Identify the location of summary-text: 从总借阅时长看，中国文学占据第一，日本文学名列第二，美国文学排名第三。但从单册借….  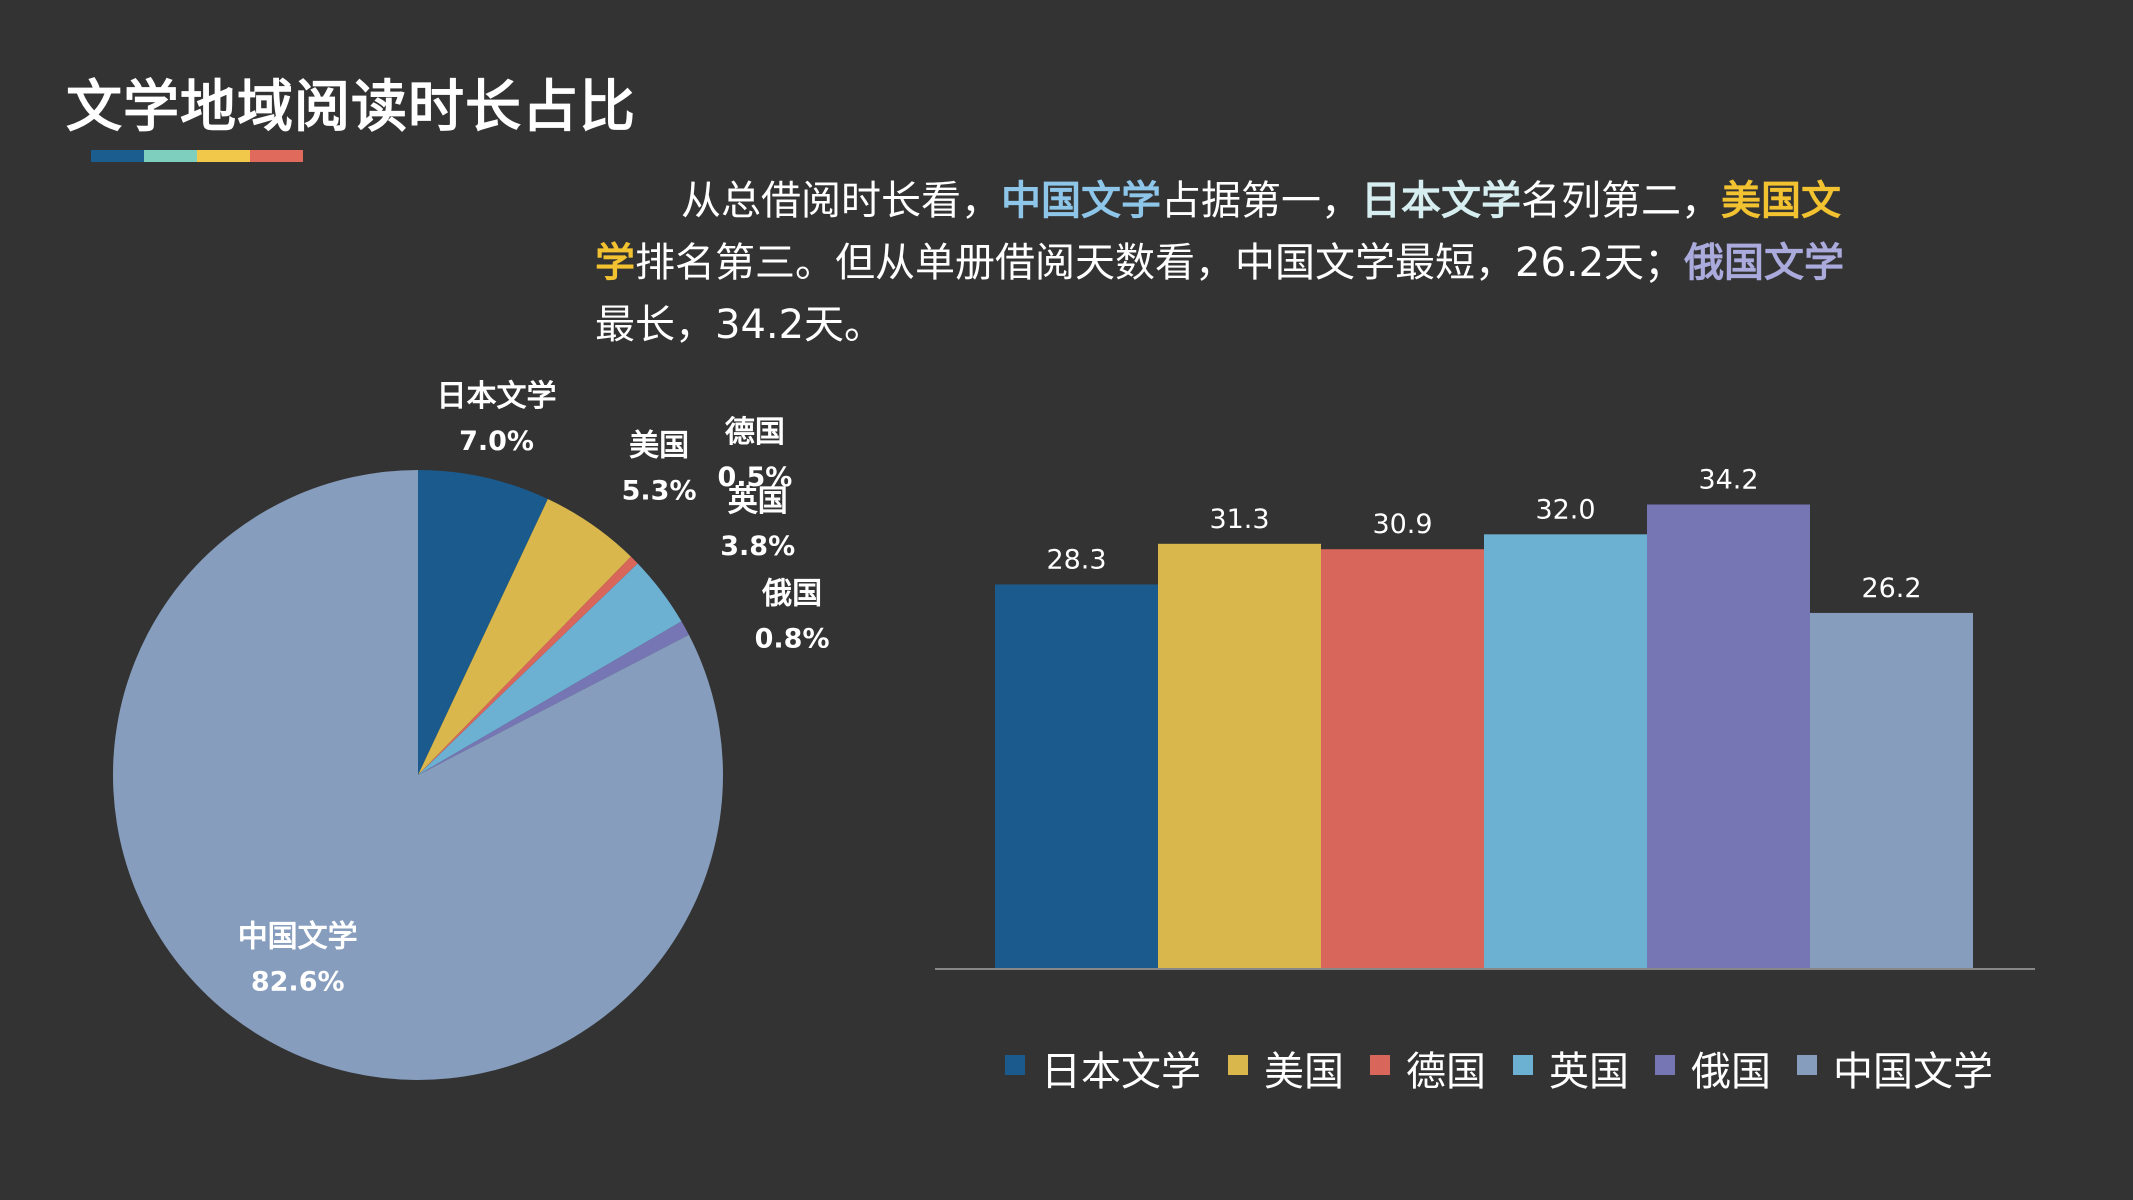
(1230, 263).